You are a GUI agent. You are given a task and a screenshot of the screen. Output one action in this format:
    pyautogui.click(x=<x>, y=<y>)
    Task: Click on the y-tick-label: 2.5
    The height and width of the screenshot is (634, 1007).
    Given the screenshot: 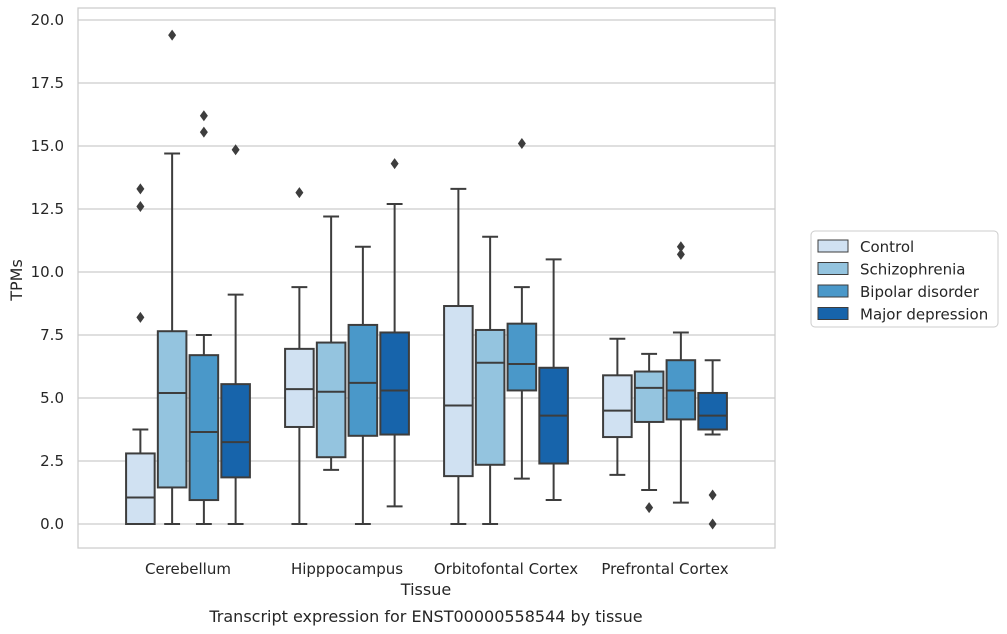 What is the action you would take?
    pyautogui.click(x=52, y=461)
    